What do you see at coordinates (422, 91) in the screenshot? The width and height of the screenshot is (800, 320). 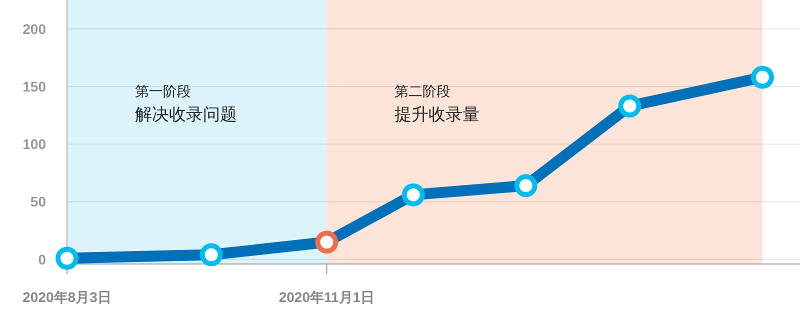 I see `band-label: 第二阶段` at bounding box center [422, 91].